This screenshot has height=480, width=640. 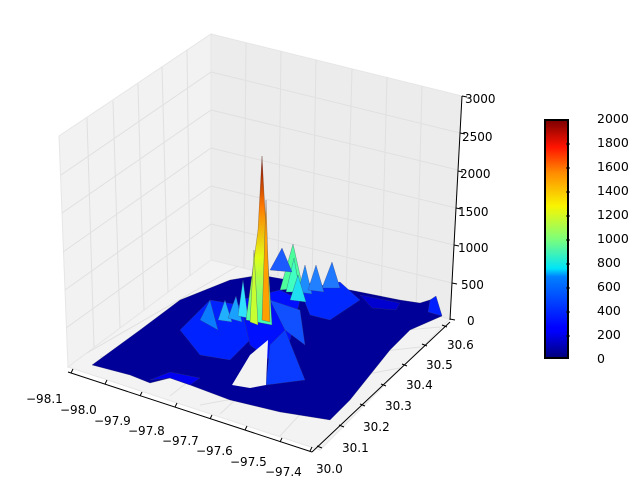 I want to click on svg-text: 1500, so click(x=473, y=212).